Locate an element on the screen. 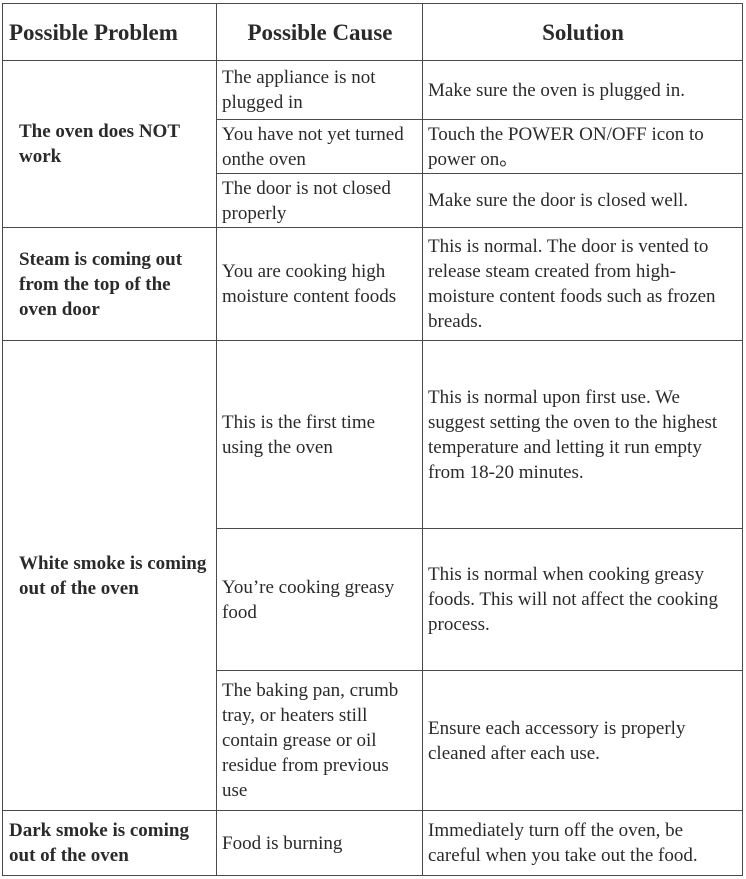 This screenshot has width=746, height=879. cause-cell: You’re cooking greasy food is located at coordinates (319, 599).